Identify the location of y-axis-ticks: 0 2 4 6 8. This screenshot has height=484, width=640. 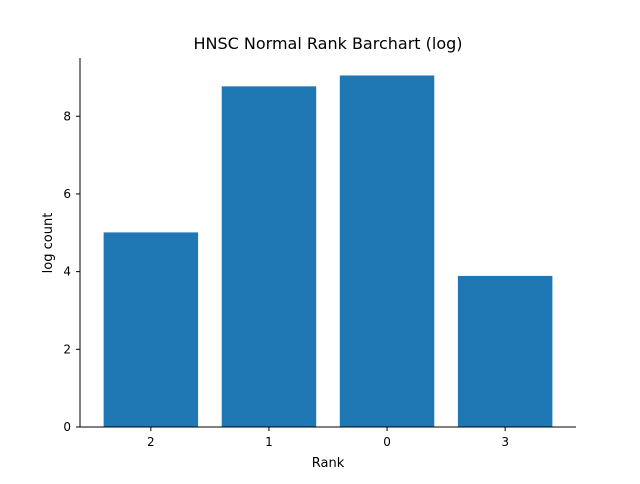
(71, 271).